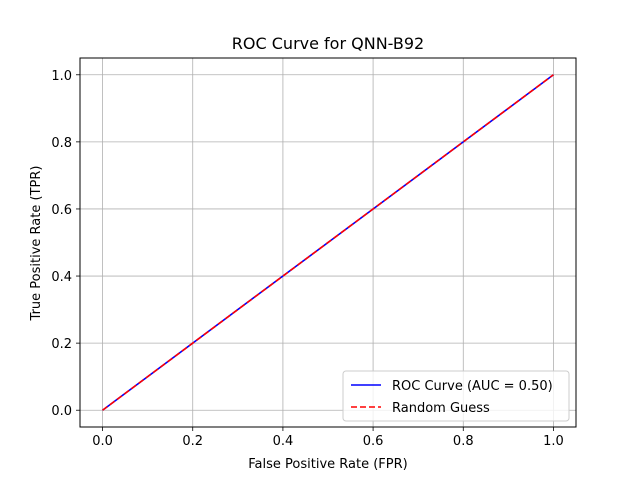  What do you see at coordinates (102, 441) in the screenshot?
I see `x-tick-label-0: 0.0` at bounding box center [102, 441].